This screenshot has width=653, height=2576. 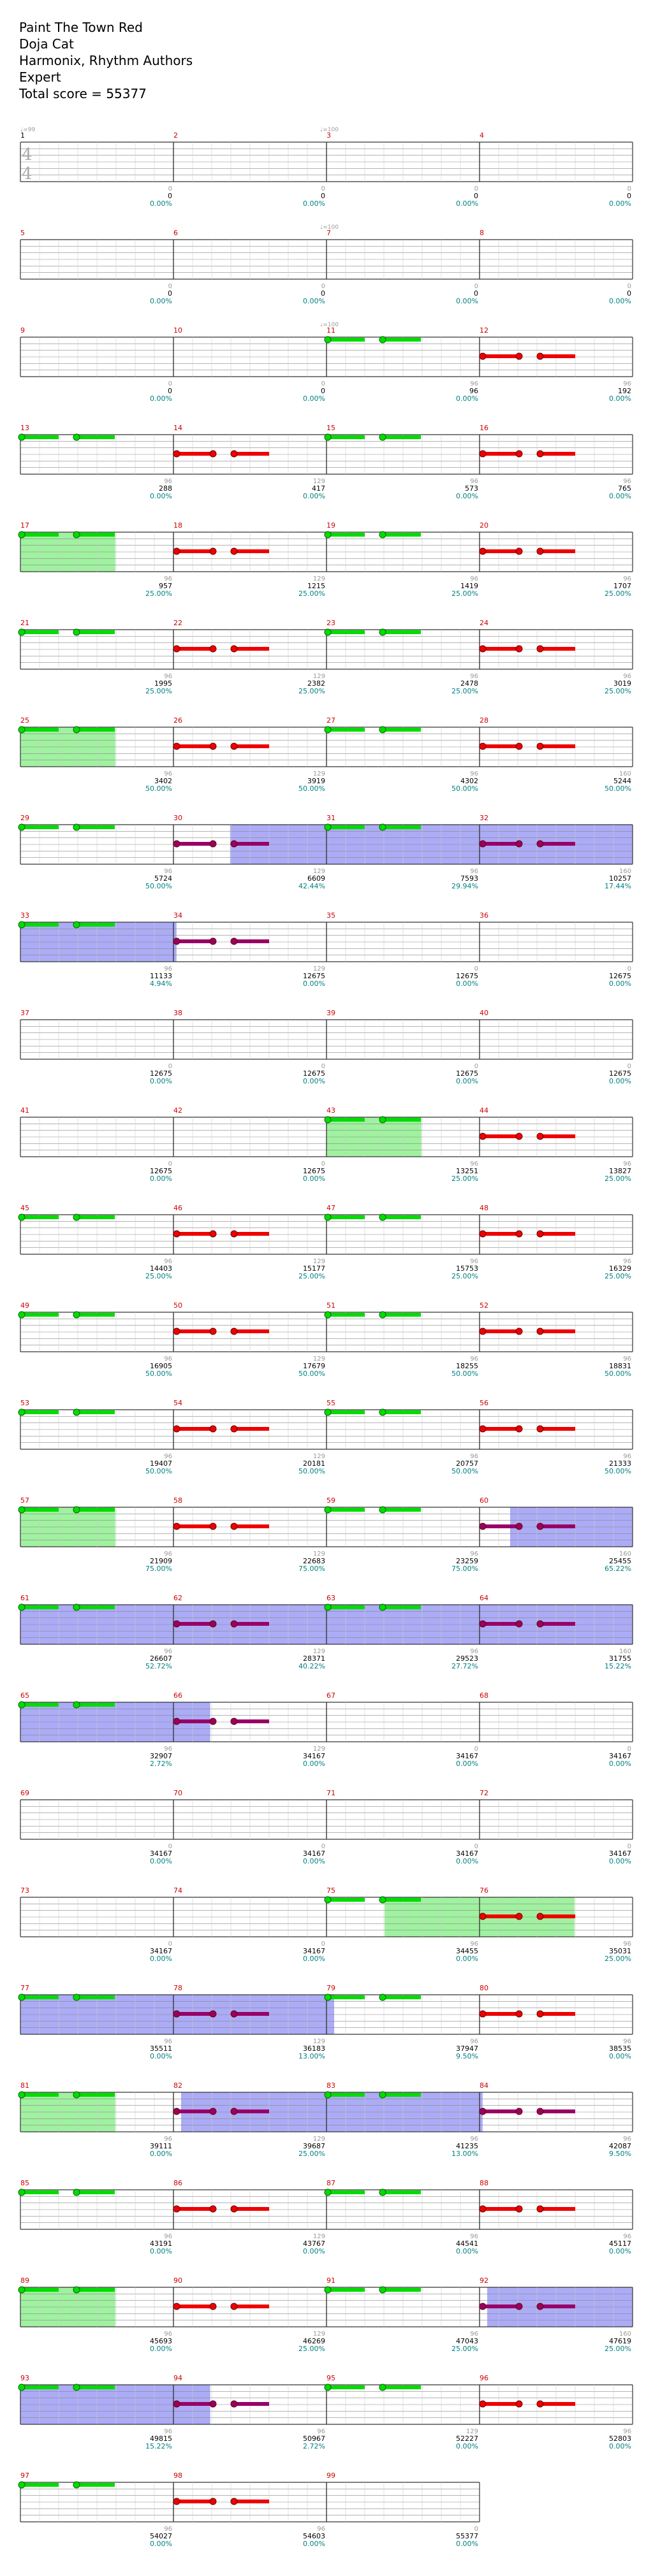 I want to click on measure-number: 30, so click(x=178, y=818).